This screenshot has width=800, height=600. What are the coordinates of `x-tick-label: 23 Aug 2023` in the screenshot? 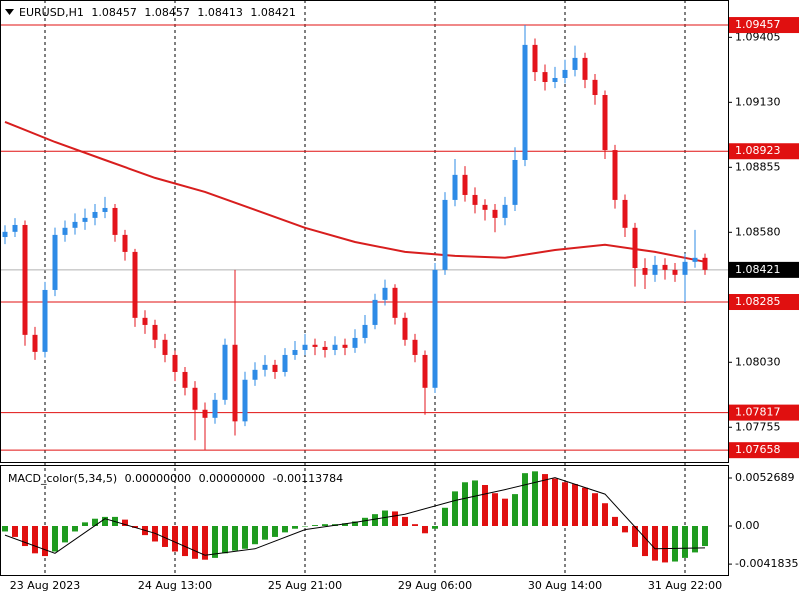 It's located at (45, 585).